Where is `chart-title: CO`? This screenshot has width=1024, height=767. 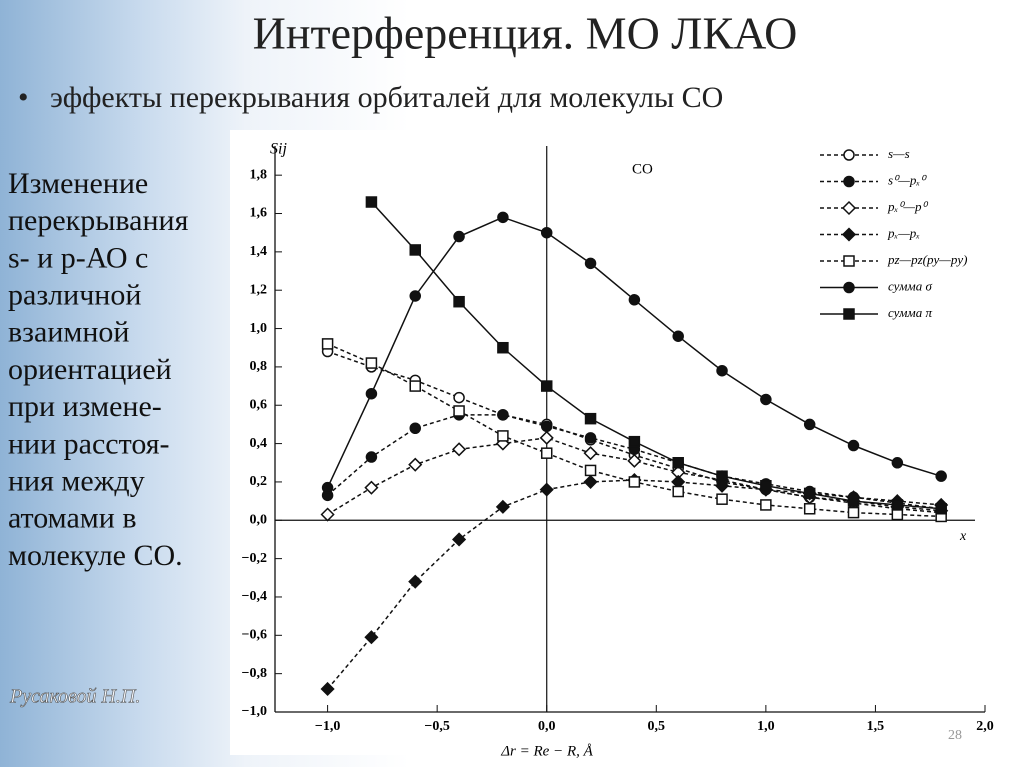 chart-title: CO is located at coordinates (642, 169).